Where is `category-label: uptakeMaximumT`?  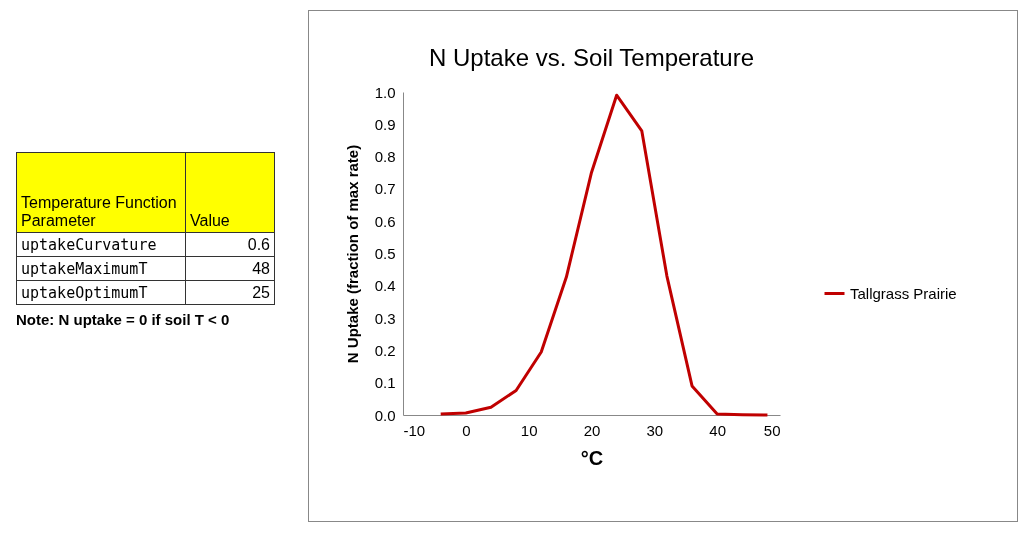
category-label: uptakeMaximumT is located at coordinates (101, 268).